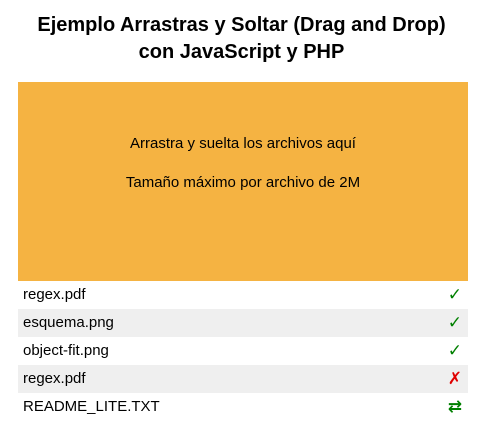 Image resolution: width=483 pixels, height=432 pixels. What do you see at coordinates (243, 295) in the screenshot?
I see `file-row: regex.pdf ✓` at bounding box center [243, 295].